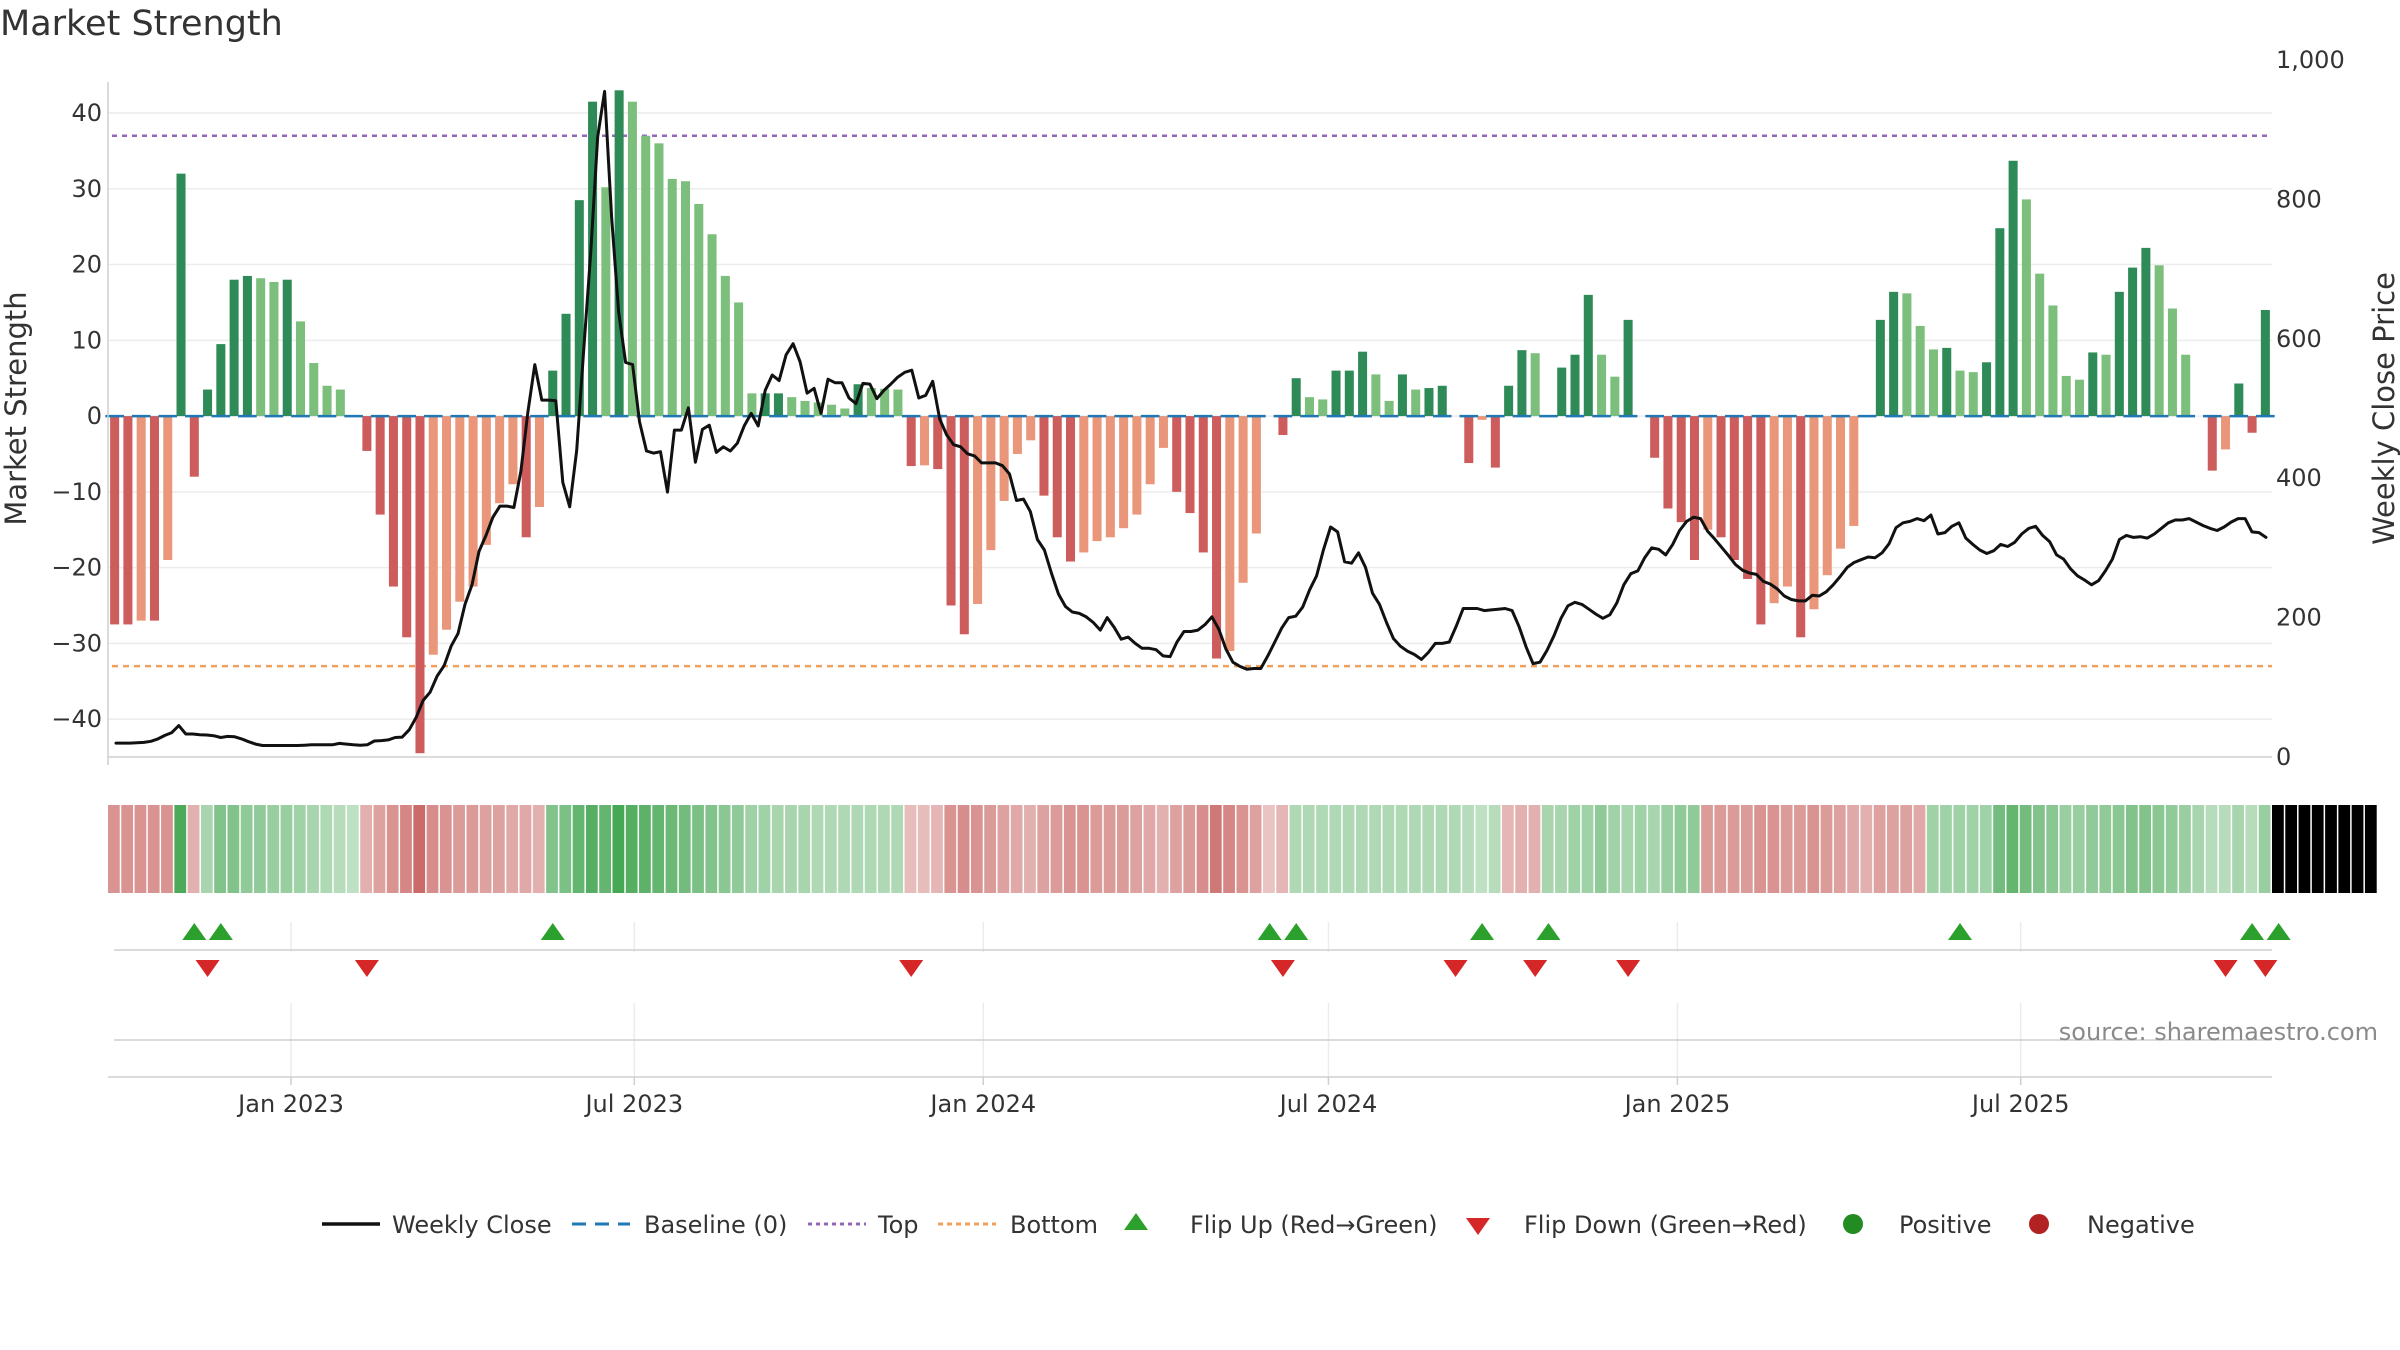 Image resolution: width=2400 pixels, height=1350 pixels. What do you see at coordinates (76, 492) in the screenshot?
I see `y-left-tick-label: −10` at bounding box center [76, 492].